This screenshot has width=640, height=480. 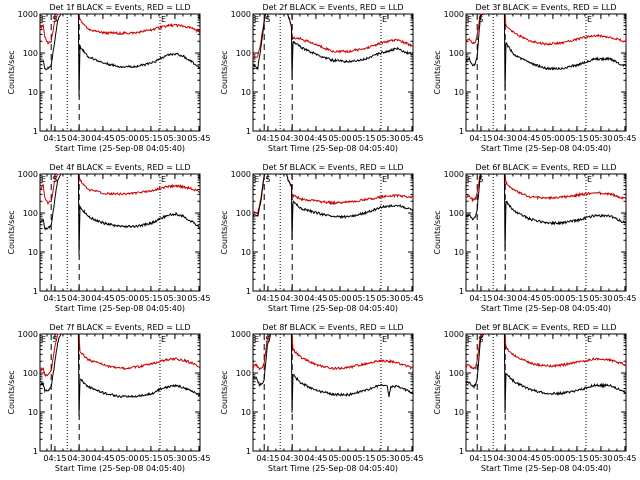 What do you see at coordinates (119, 327) in the screenshot?
I see `panel-title: Det 7f BLACK = Events, RED = LLD` at bounding box center [119, 327].